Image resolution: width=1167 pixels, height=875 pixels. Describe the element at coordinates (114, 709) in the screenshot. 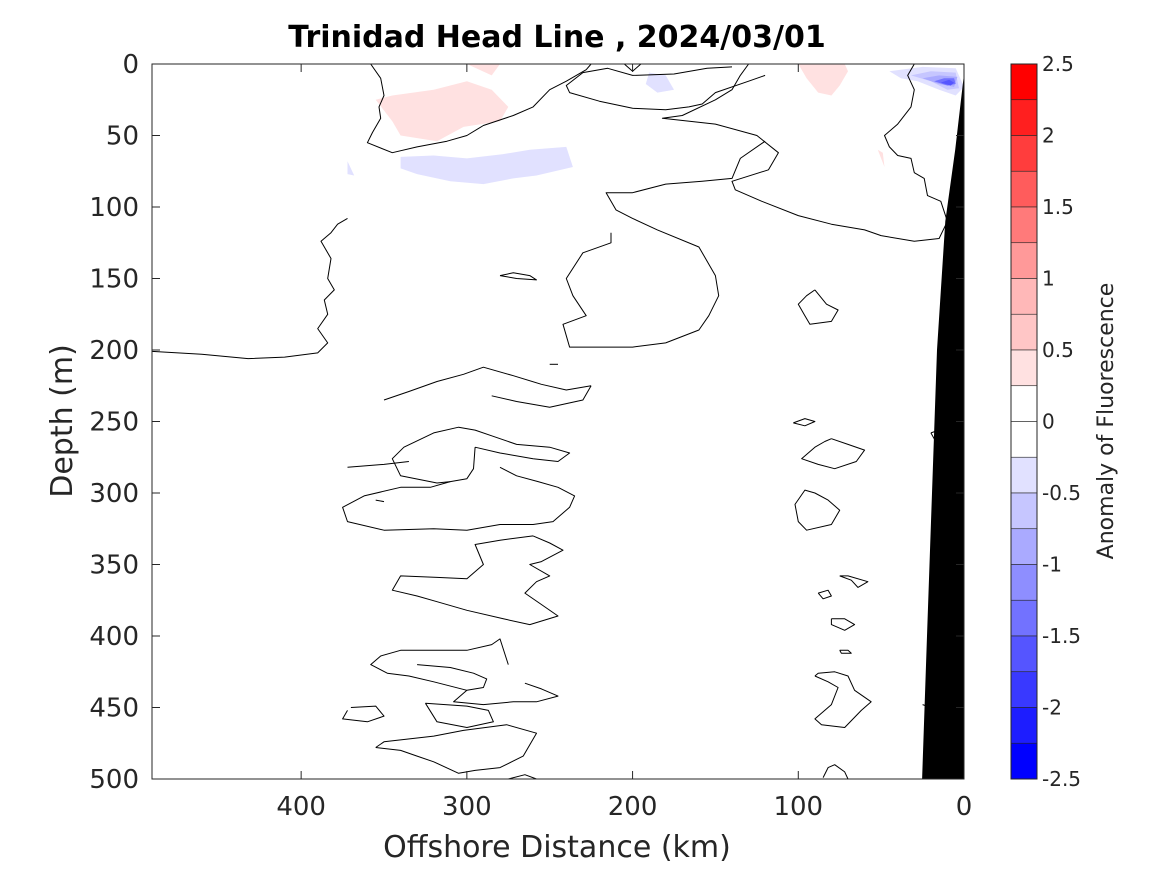

I see `y-tick-label: 450` at that location.